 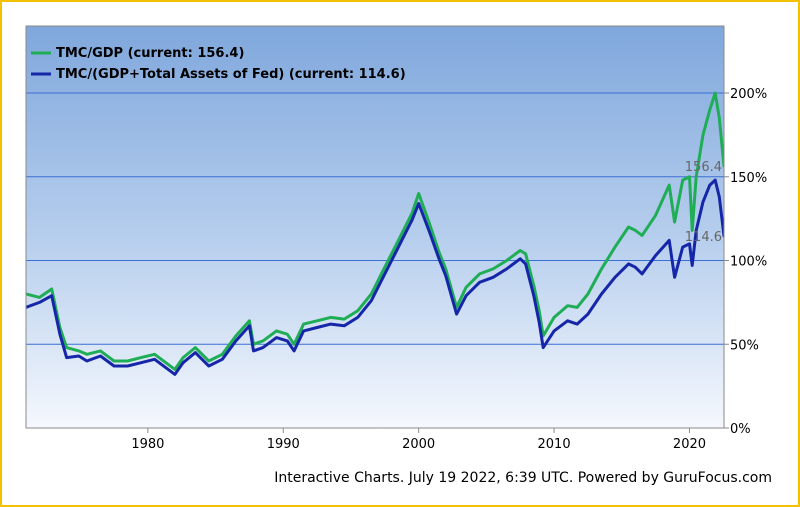 What do you see at coordinates (418, 444) in the screenshot?
I see `x-tick-label: 2000` at bounding box center [418, 444].